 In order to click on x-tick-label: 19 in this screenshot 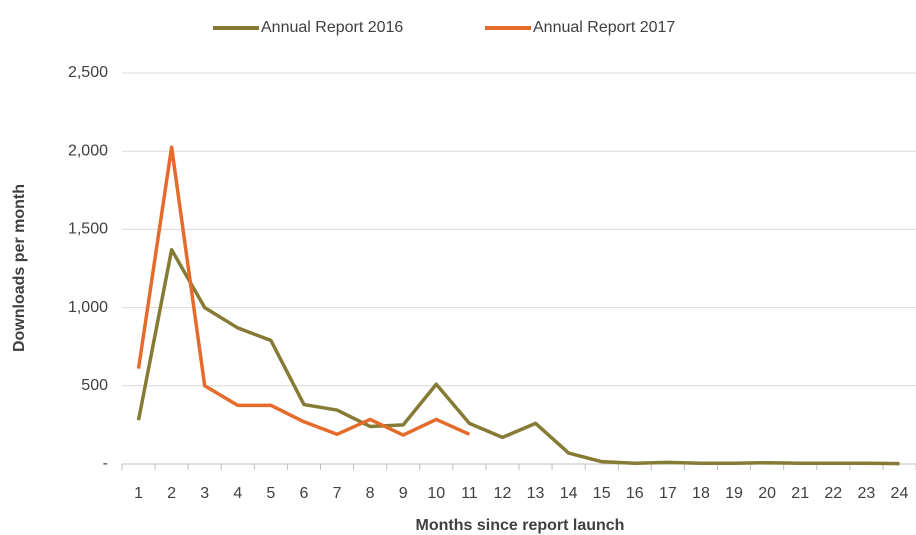, I will do `click(734, 493)`.